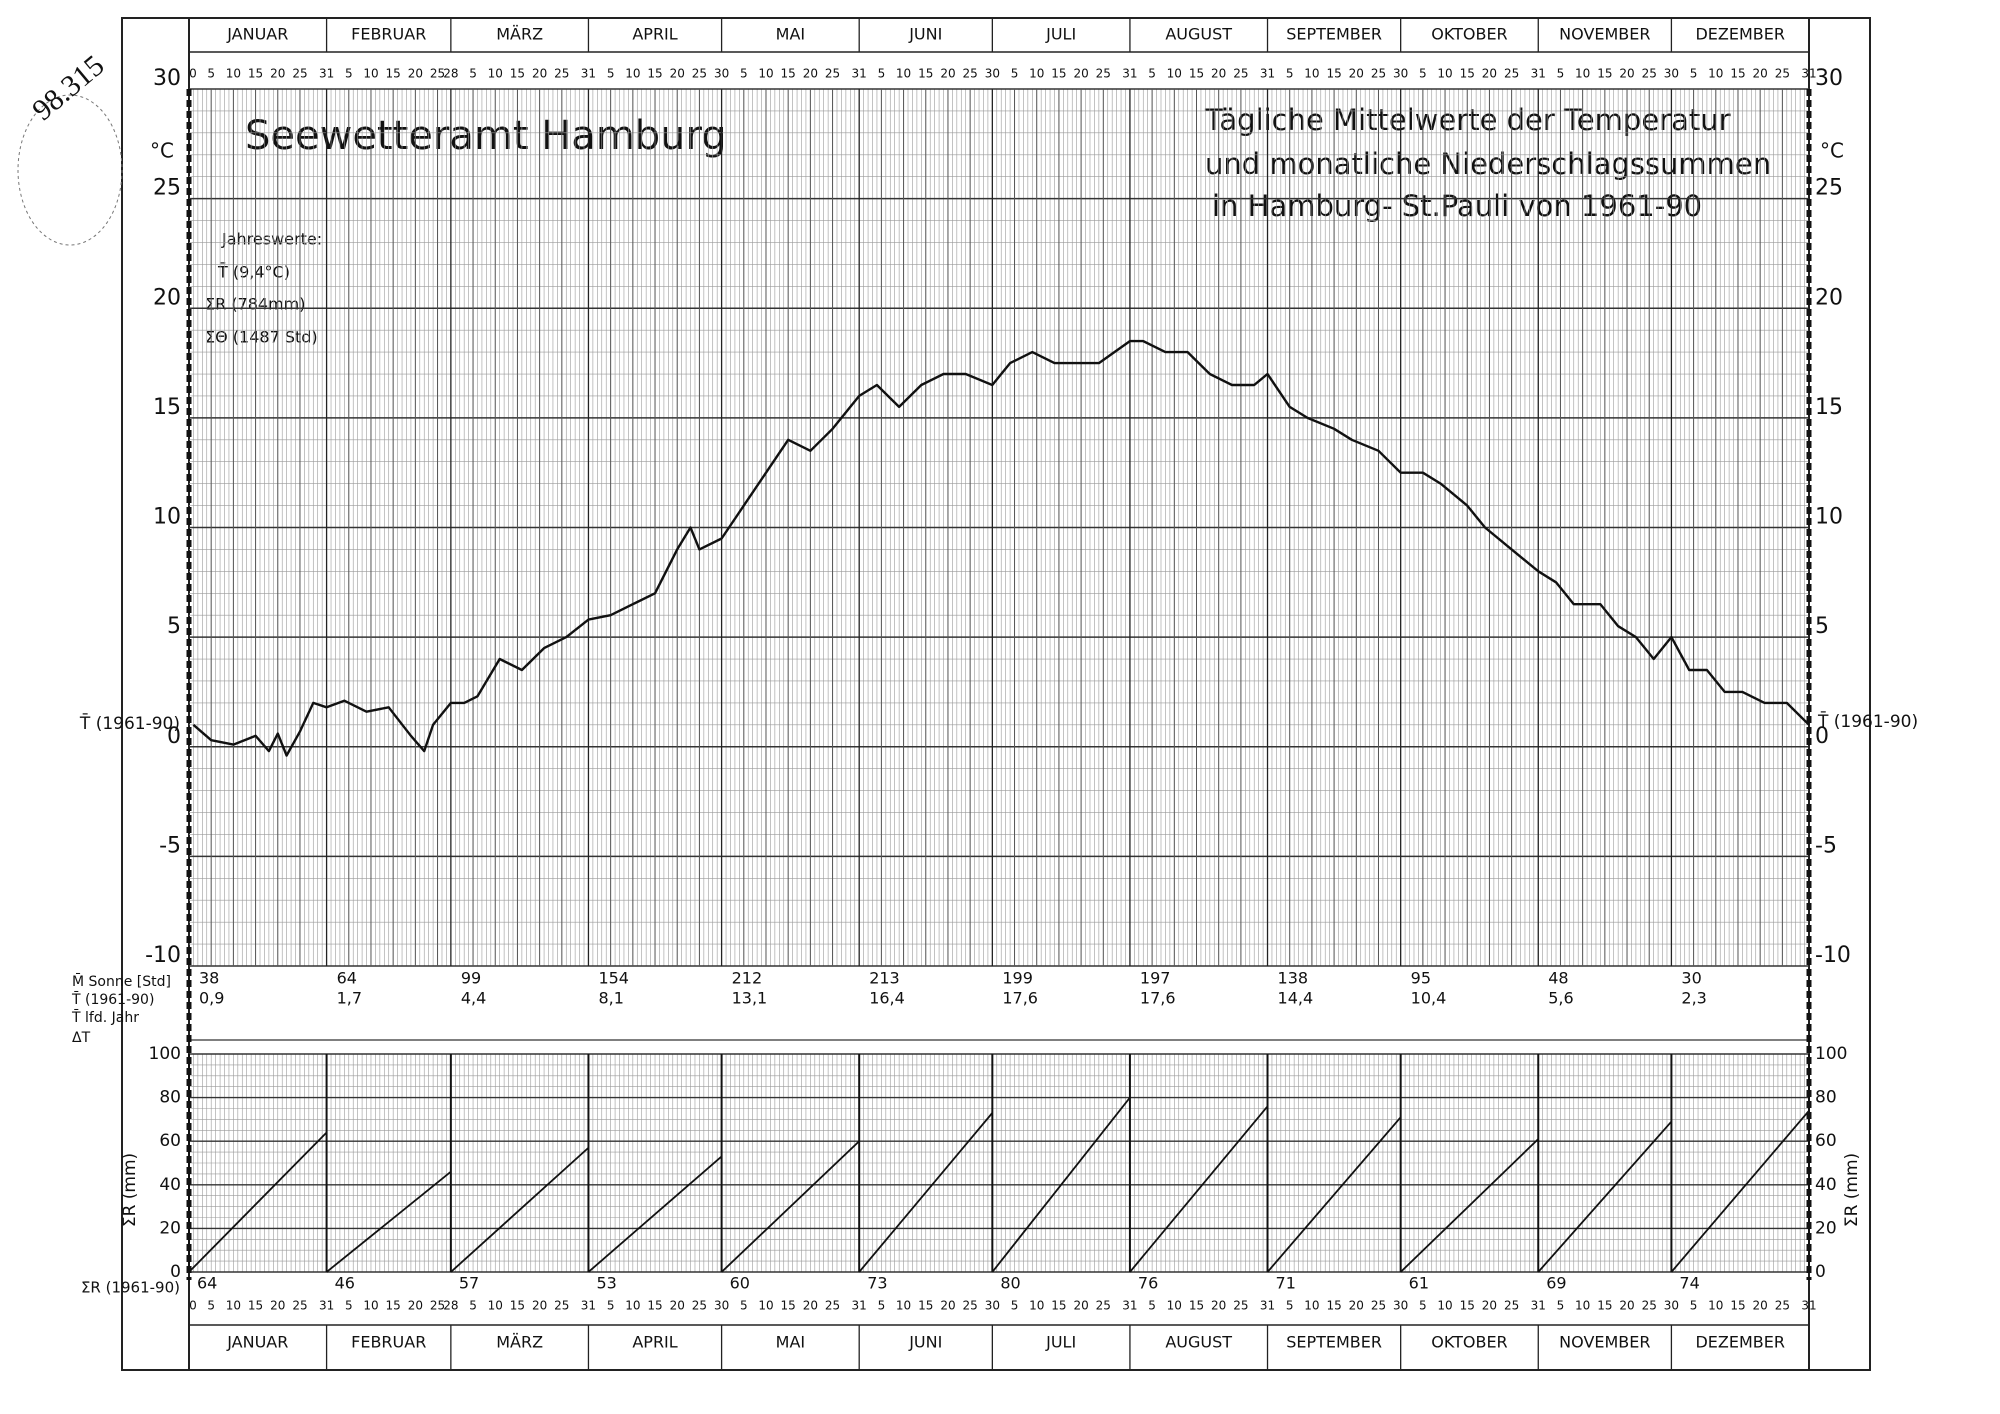  What do you see at coordinates (1296, 998) in the screenshot?
I see `monthly-temp-value: 14,4` at bounding box center [1296, 998].